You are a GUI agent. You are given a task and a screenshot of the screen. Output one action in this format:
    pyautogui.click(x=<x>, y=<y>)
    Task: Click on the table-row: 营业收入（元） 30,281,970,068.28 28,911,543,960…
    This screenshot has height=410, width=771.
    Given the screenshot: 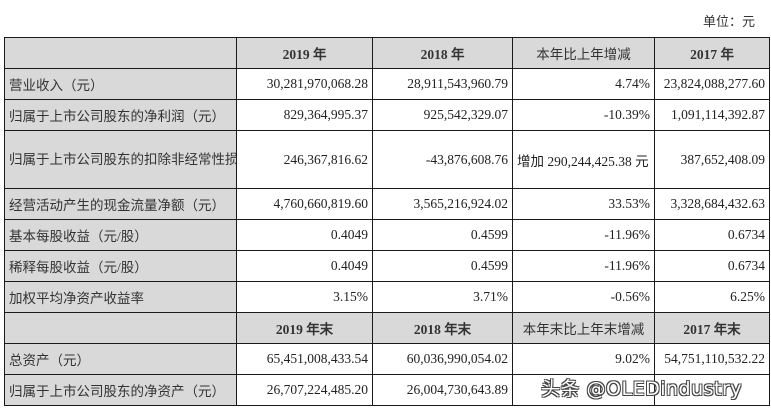 What is the action you would take?
    pyautogui.click(x=387, y=84)
    